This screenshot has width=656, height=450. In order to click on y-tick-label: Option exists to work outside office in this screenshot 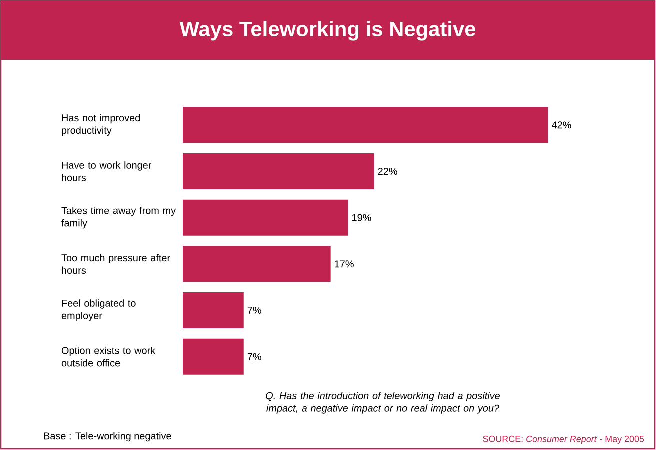, I will do `click(109, 356)`.